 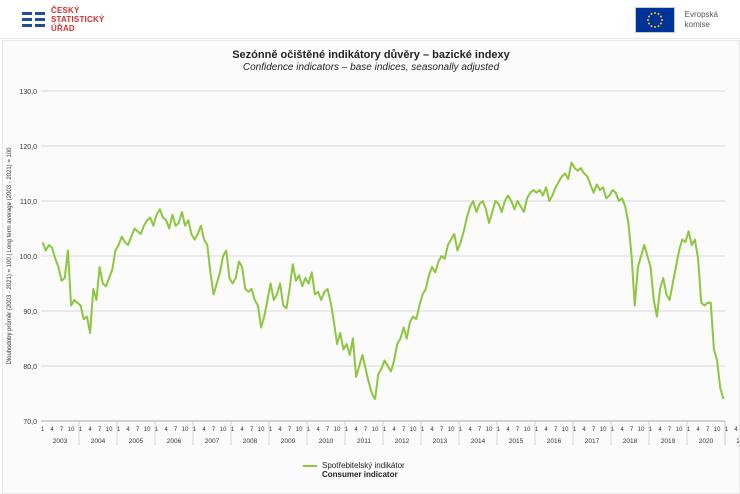 I want to click on czso-logo-text: ČESKÝ STATISTICKÝ ÚŘAD, so click(x=77, y=19).